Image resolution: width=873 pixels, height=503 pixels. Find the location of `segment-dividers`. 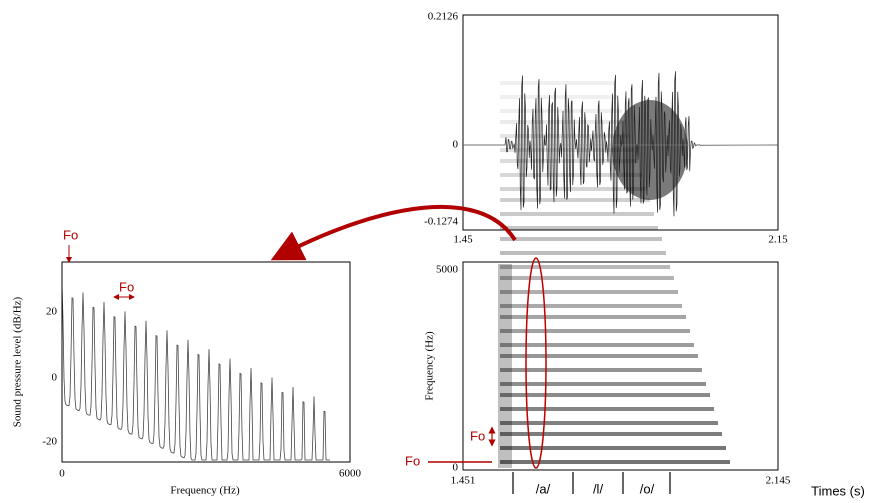

segment-dividers is located at coordinates (591, 483).